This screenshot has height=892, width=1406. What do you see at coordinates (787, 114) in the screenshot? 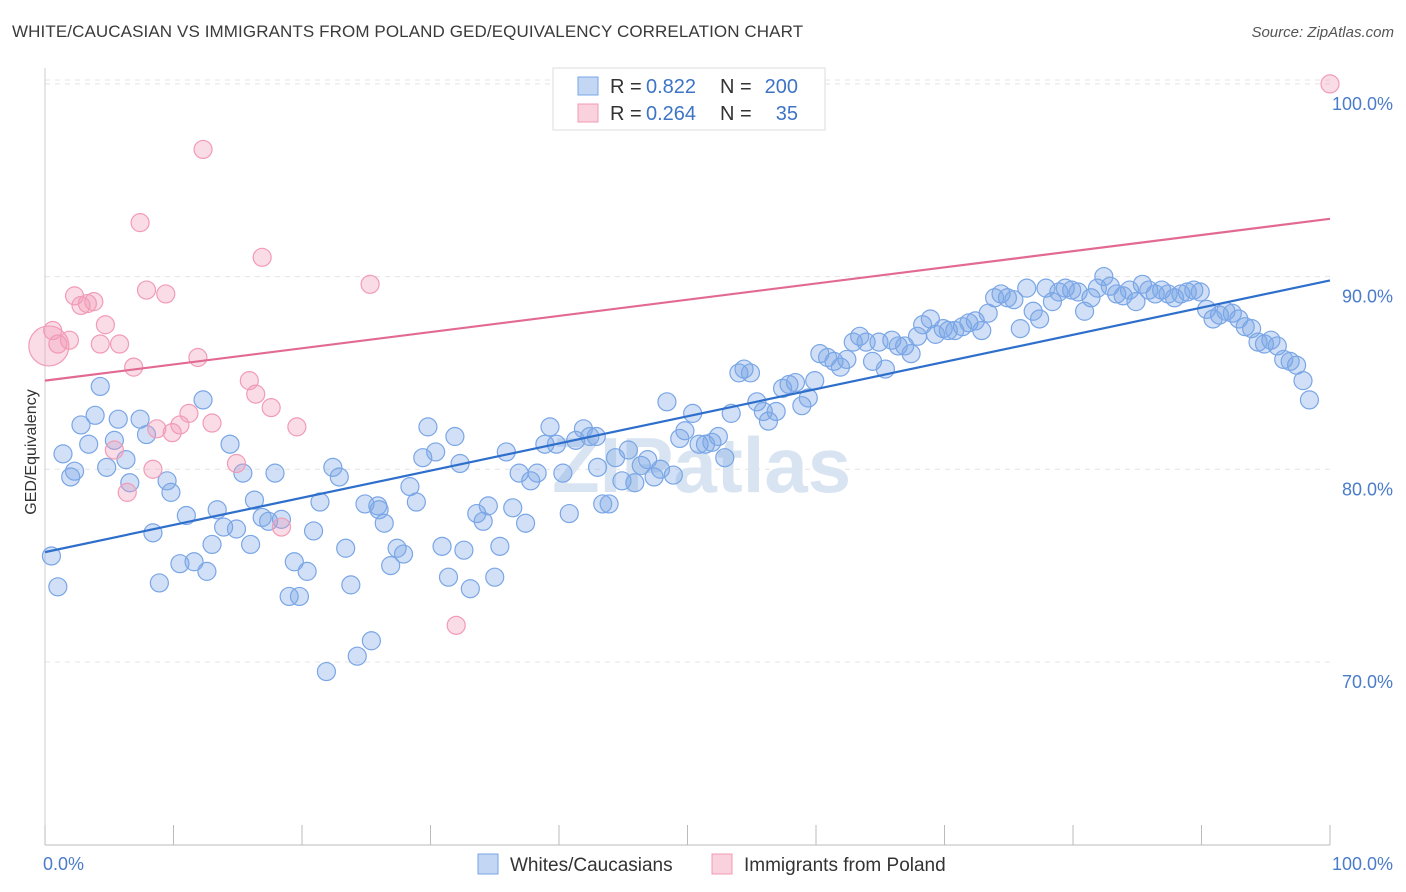
I see `legend-n-value: 35` at bounding box center [787, 114].